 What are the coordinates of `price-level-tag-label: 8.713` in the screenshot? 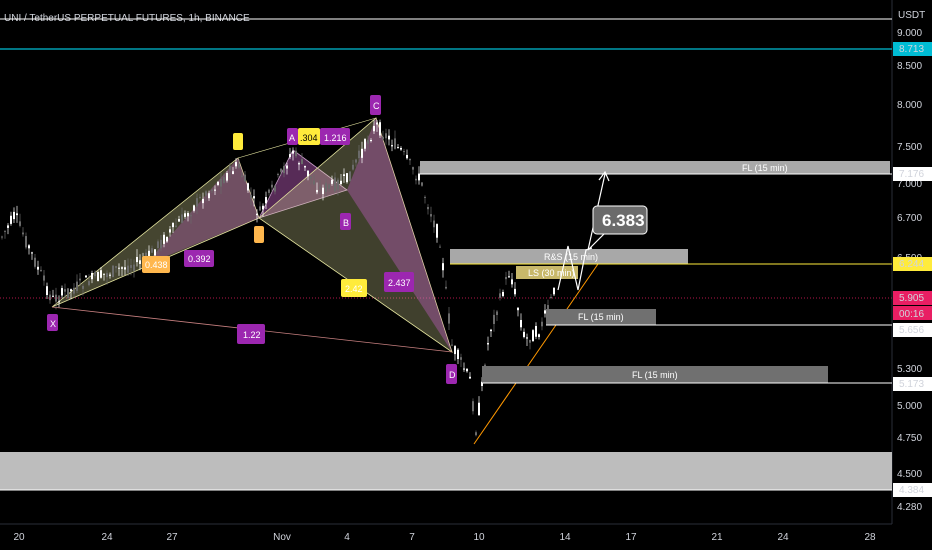 It's located at (911, 49).